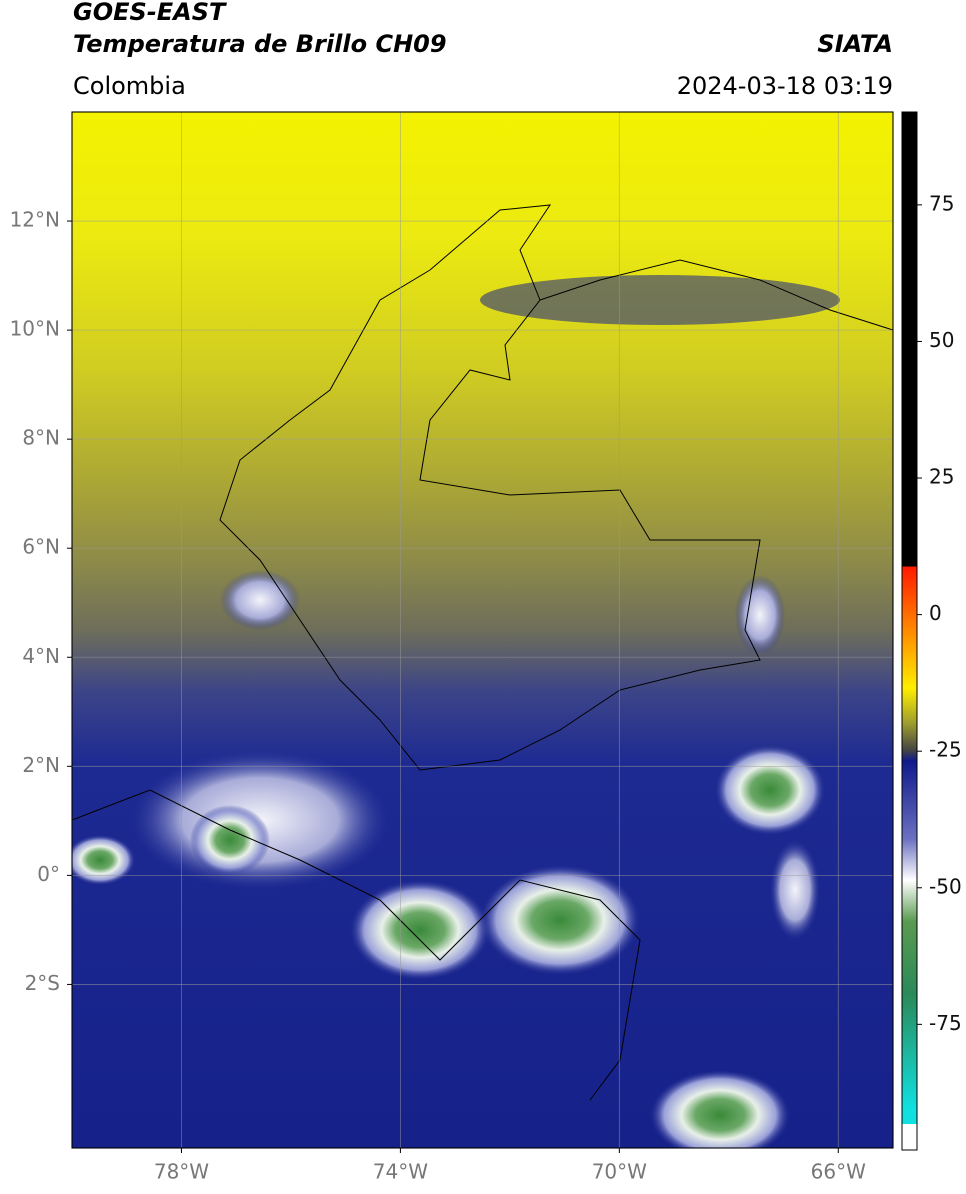 Image resolution: width=966 pixels, height=1194 pixels. I want to click on x-tick-label: 66°W, so click(838, 1172).